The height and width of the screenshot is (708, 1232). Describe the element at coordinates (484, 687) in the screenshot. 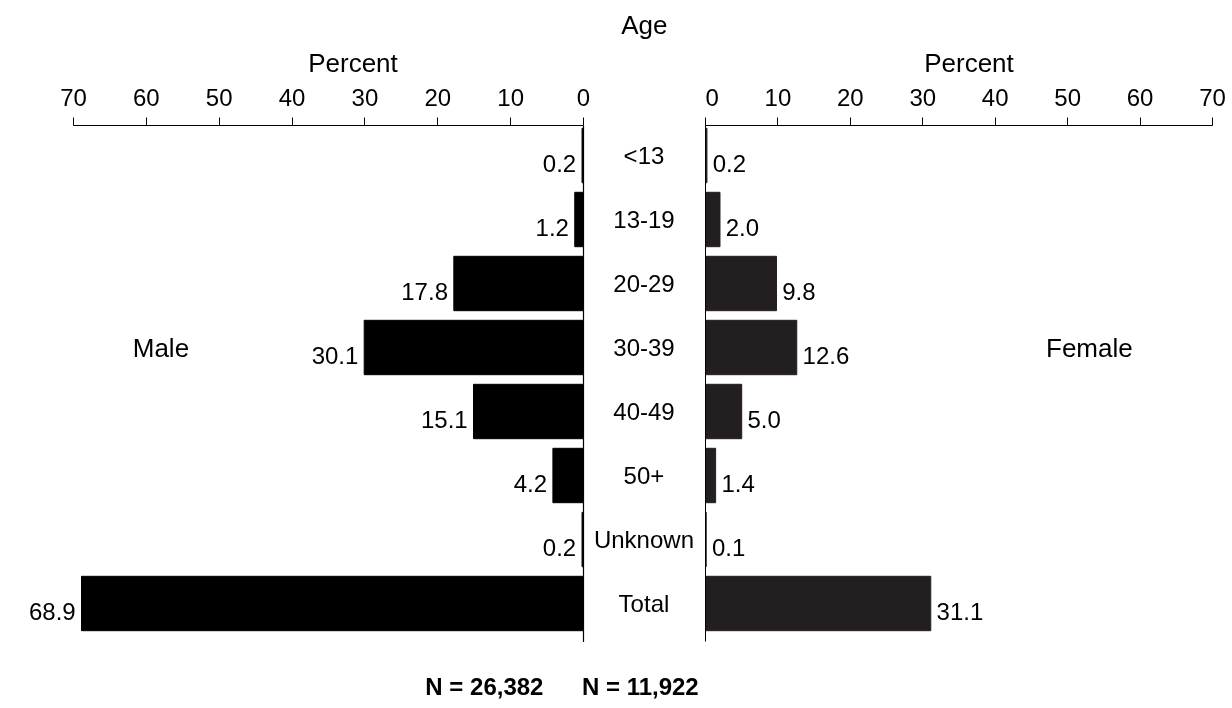

I see `text: N = 26,382` at that location.